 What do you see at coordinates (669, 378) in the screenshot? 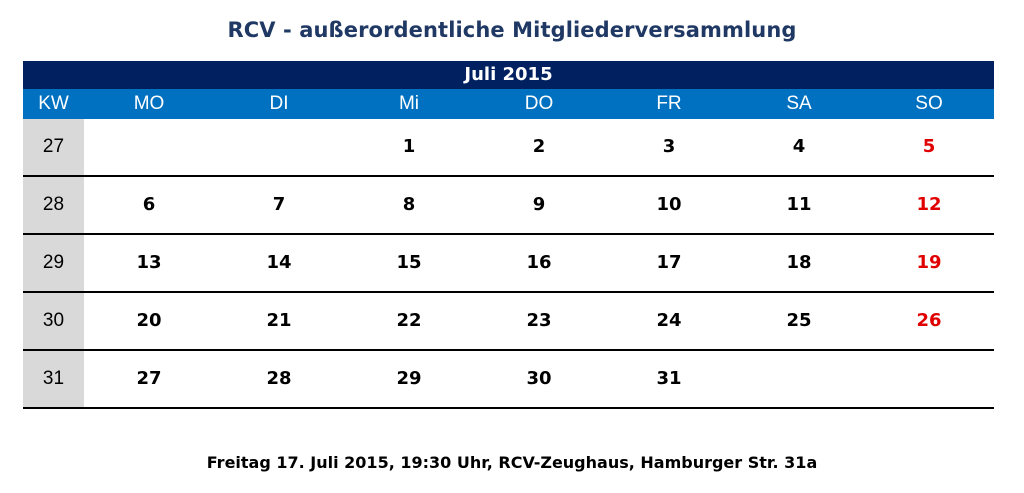
I see `day-cell: 31` at bounding box center [669, 378].